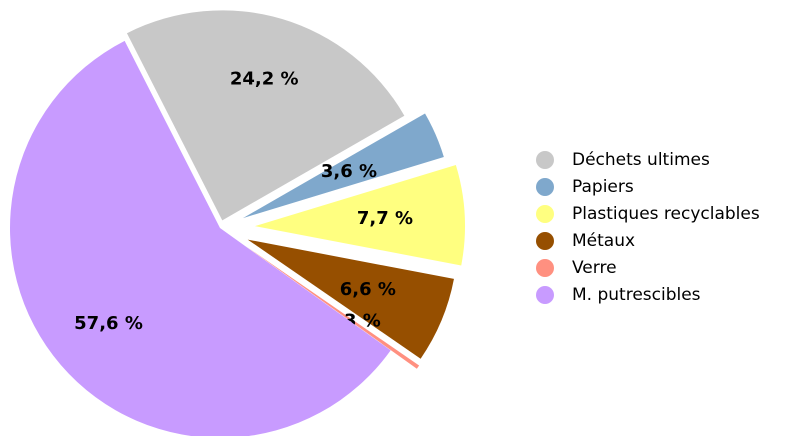  What do you see at coordinates (666, 214) in the screenshot?
I see `legend-label: Plastiques recyclables` at bounding box center [666, 214].